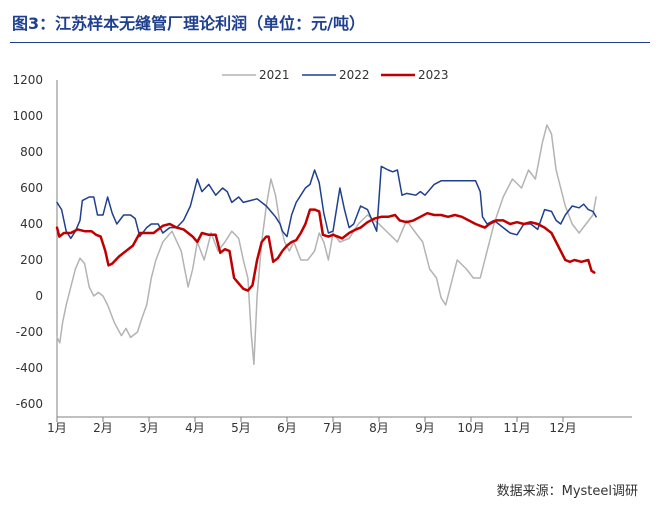 Image resolution: width=660 pixels, height=508 pixels. I want to click on x-tick-label: 6月, so click(287, 428).